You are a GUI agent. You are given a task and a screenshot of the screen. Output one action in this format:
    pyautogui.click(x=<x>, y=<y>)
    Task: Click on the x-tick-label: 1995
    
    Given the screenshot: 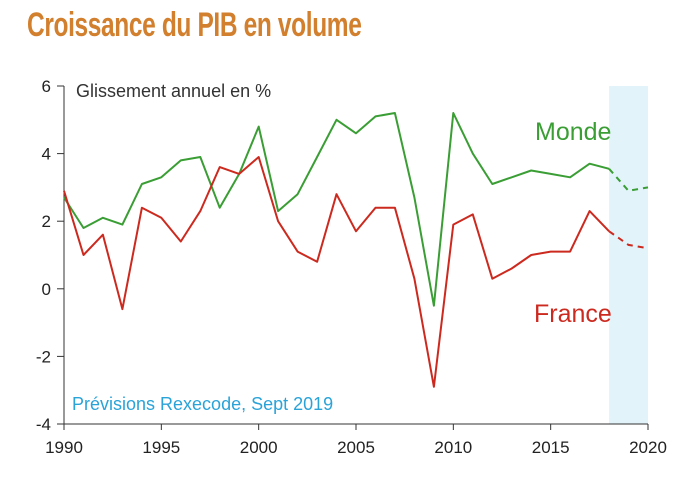 What is the action you would take?
    pyautogui.click(x=161, y=447)
    